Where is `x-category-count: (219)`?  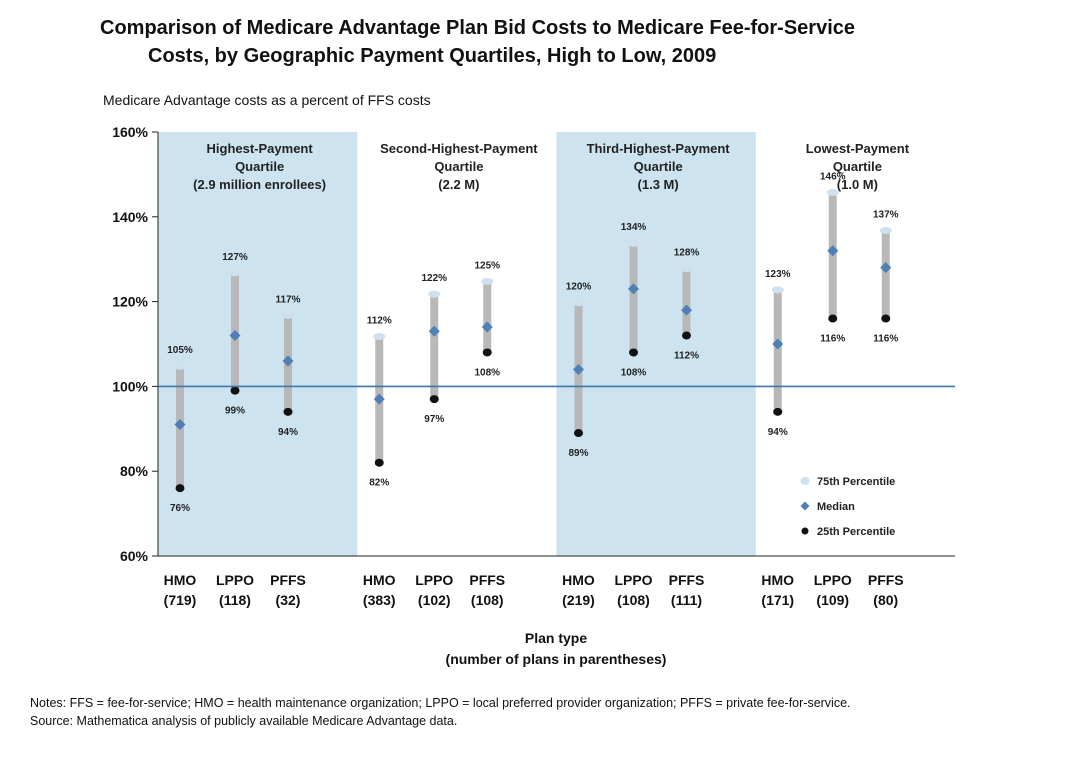
x-category-count: (219) is located at coordinates (578, 600).